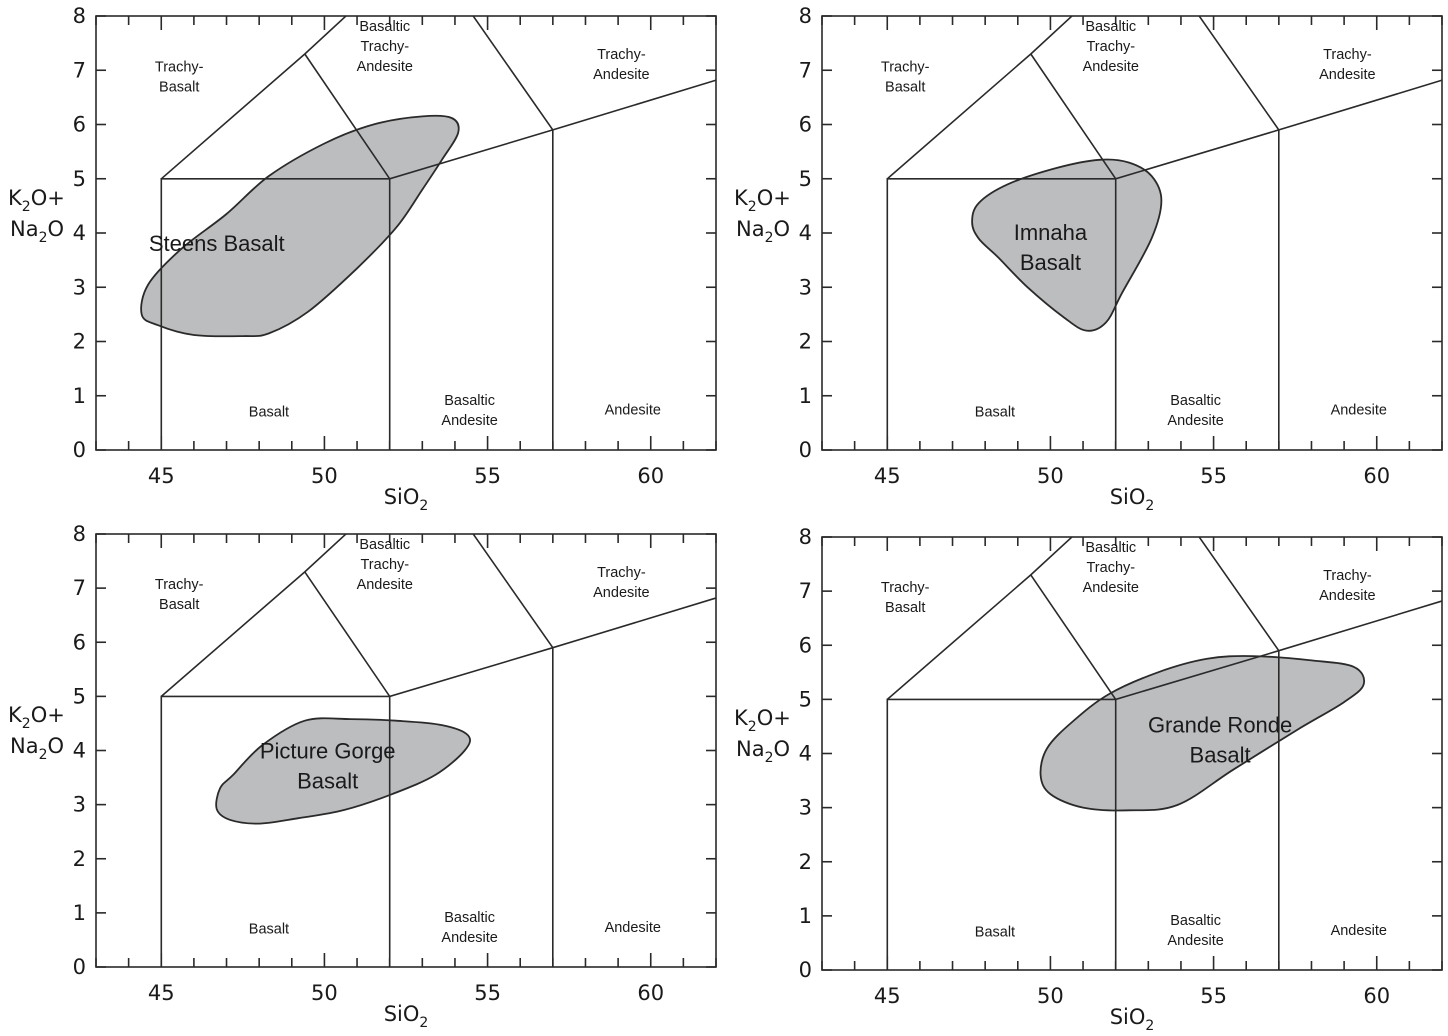 The height and width of the screenshot is (1036, 1448). I want to click on field-outline-picture-gorge-basalt, so click(343, 771).